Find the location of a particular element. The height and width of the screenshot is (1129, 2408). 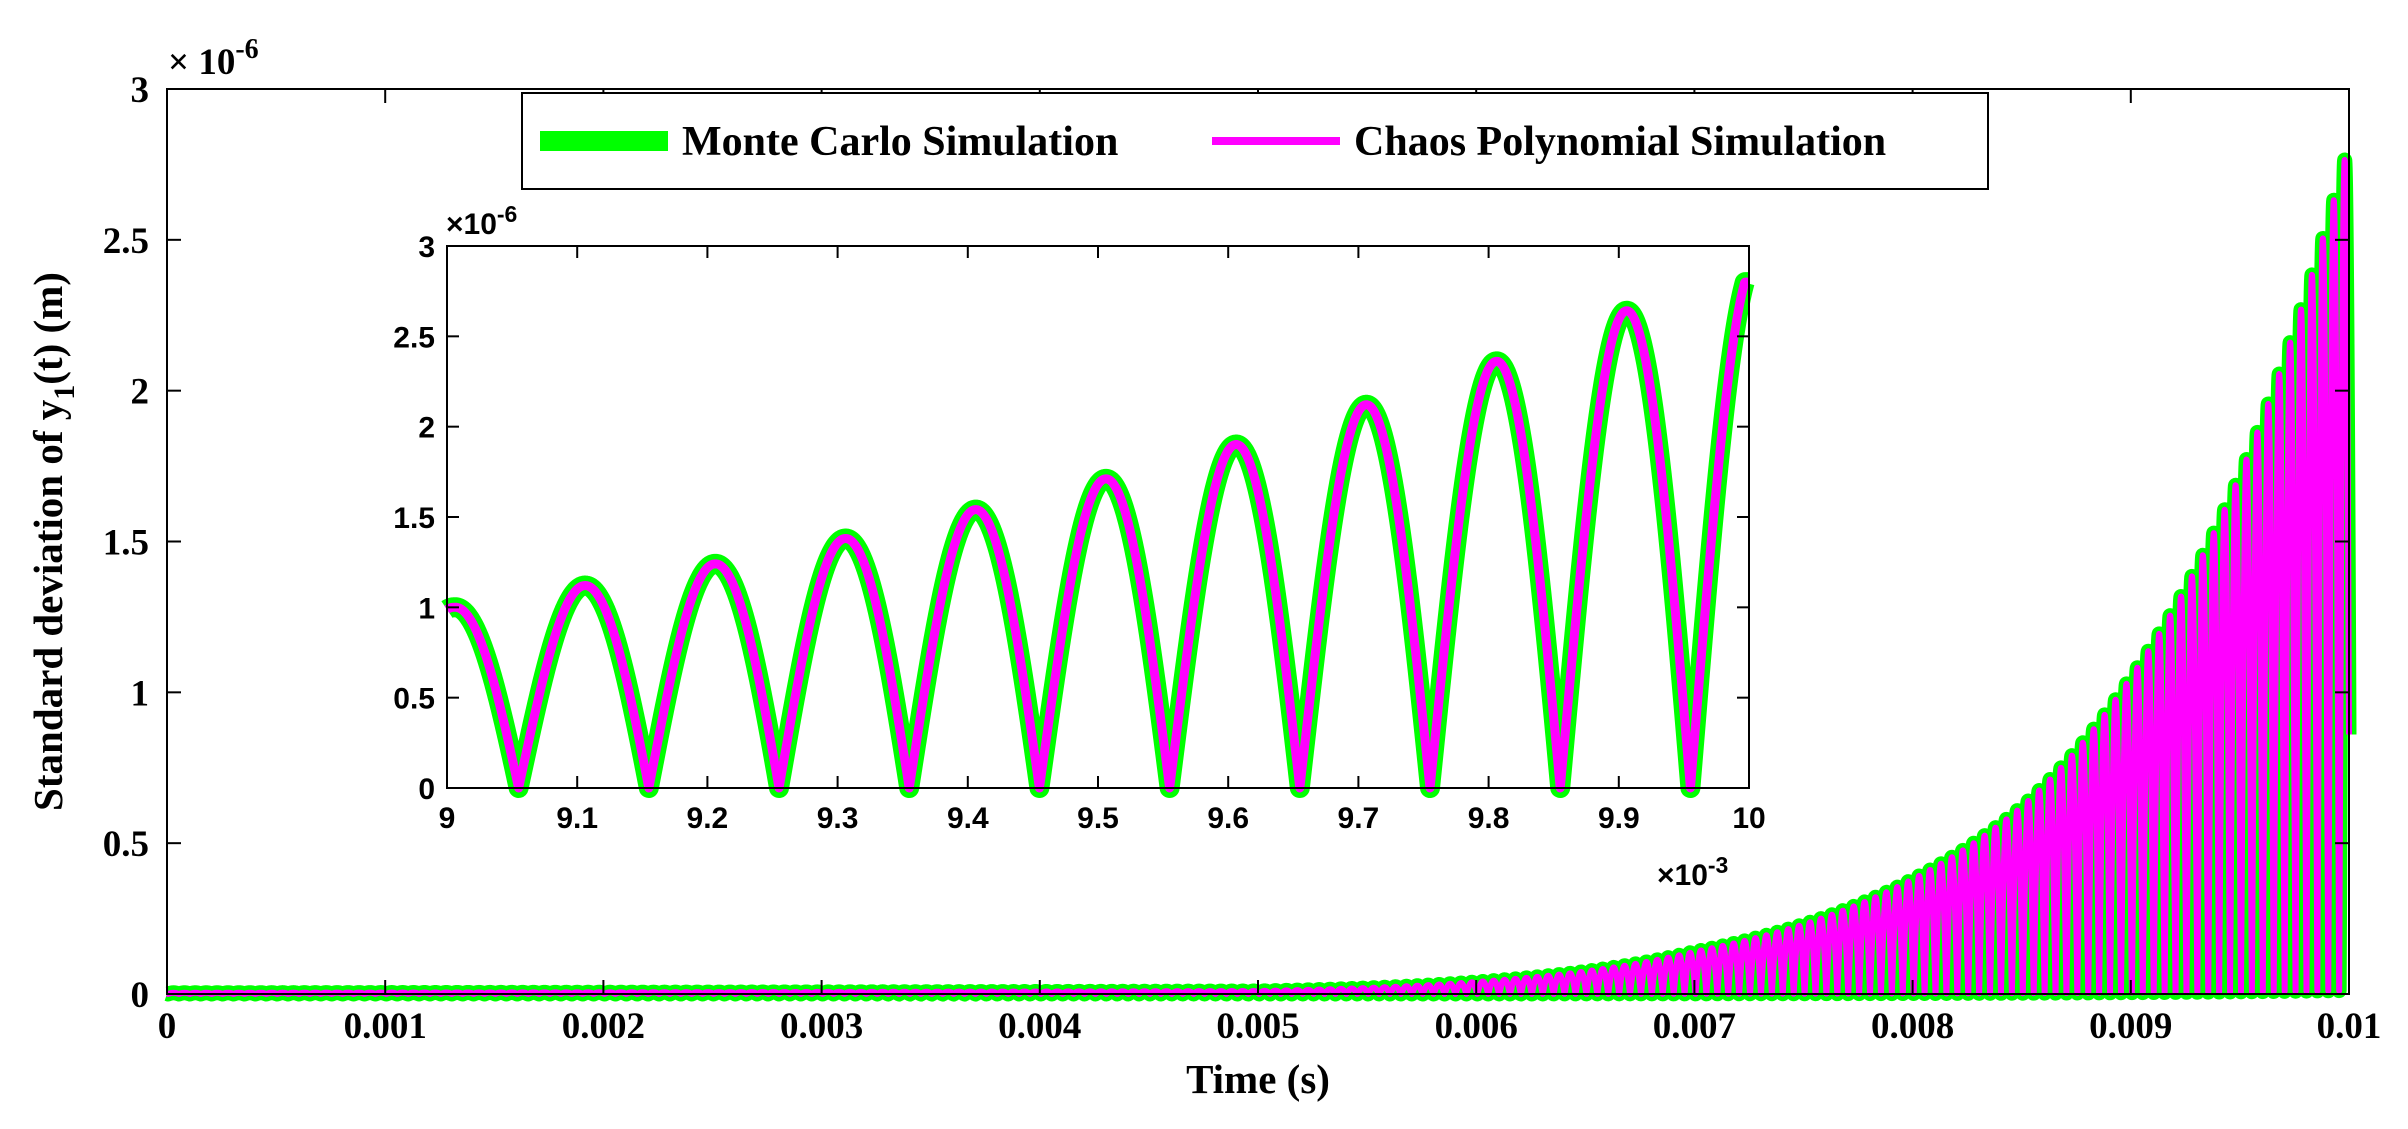

x-tick-label: 0.006 is located at coordinates (1476, 1026).